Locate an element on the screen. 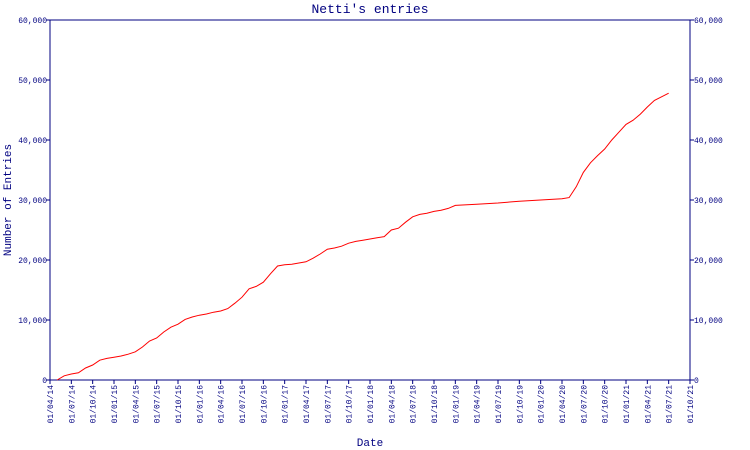  x-tick-label: 01/01/21 is located at coordinates (627, 404).